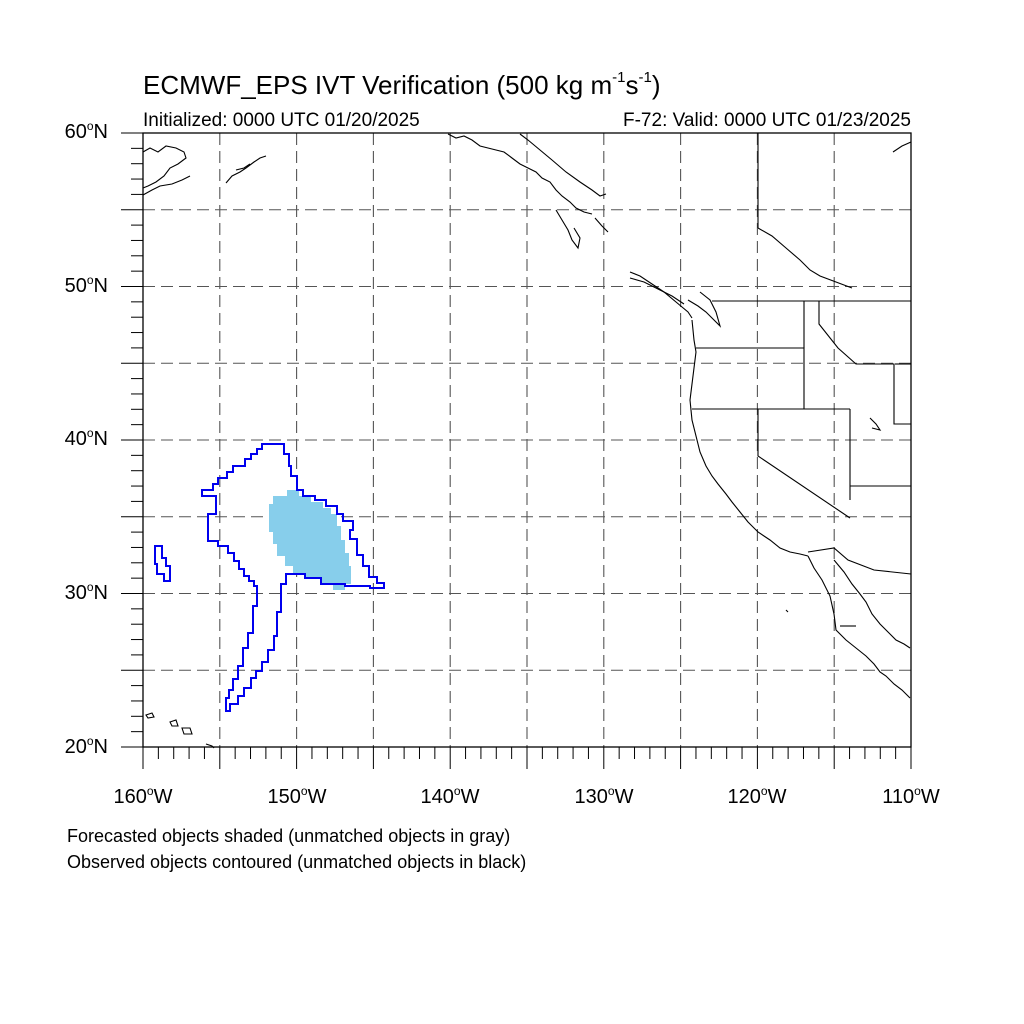 Image resolution: width=1024 pixels, height=1024 pixels. Describe the element at coordinates (86, 592) in the screenshot. I see `lat-label-30n: 30oN` at that location.